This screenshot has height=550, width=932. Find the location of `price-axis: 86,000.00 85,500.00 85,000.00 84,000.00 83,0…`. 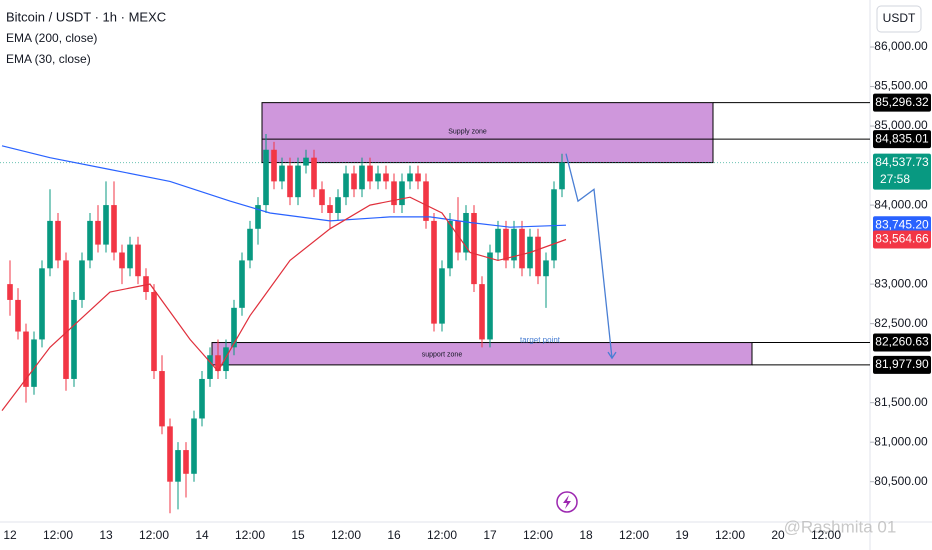

price-axis: 86,000.00 85,500.00 85,000.00 84,000.00 83,0… is located at coordinates (900, 263).